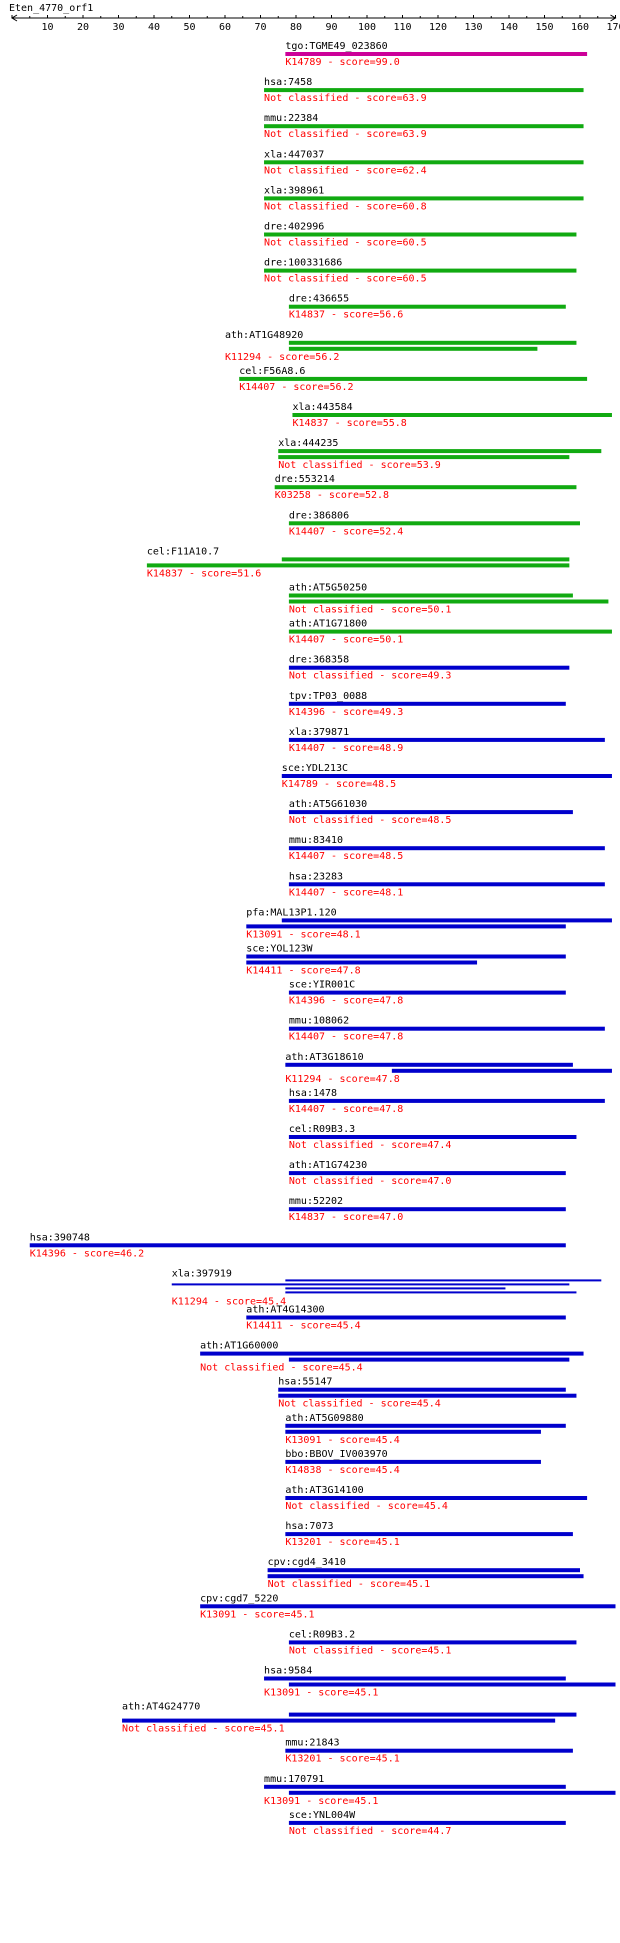 This screenshot has width=620, height=1943. Describe the element at coordinates (427, 1209) in the screenshot. I see `hit-entry: mmu:52202 K14837 - score=47.0` at that location.